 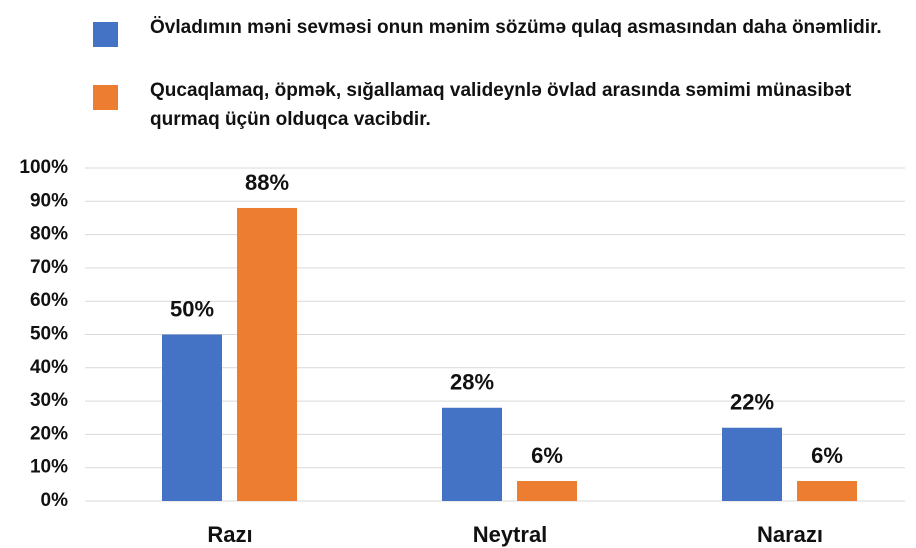 What do you see at coordinates (472, 382) in the screenshot?
I see `data-label: 28%` at bounding box center [472, 382].